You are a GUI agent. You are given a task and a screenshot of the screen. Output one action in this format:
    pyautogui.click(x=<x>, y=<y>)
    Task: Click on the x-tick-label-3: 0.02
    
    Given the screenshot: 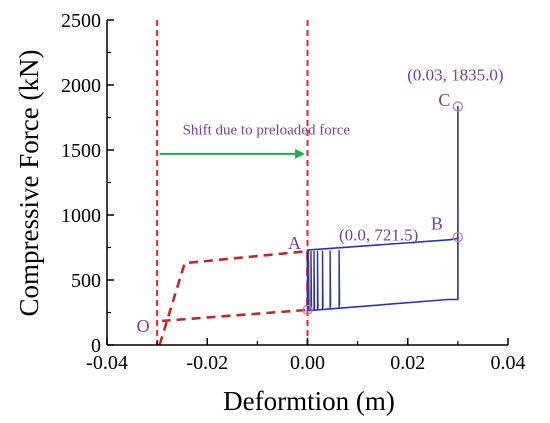 What is the action you would take?
    pyautogui.click(x=407, y=363)
    